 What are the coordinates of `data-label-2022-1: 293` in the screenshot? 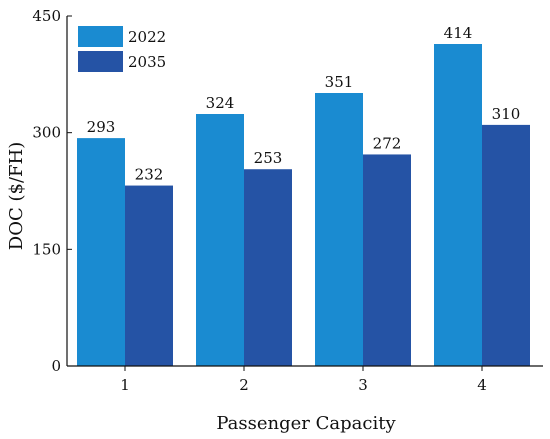 It's located at (101, 127).